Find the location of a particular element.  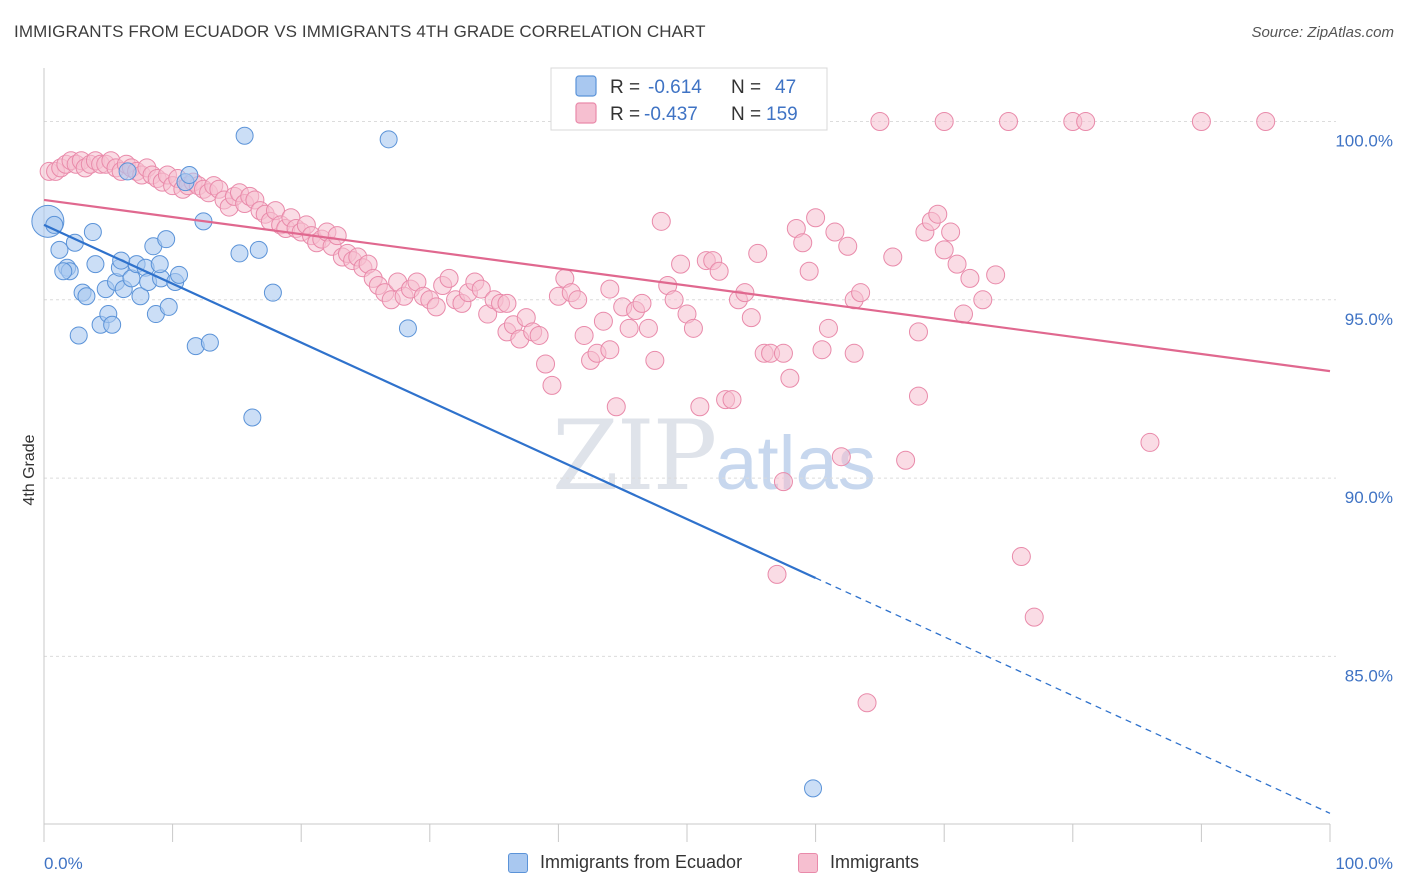

y-tick-label: 95.0% is located at coordinates (1369, 319).